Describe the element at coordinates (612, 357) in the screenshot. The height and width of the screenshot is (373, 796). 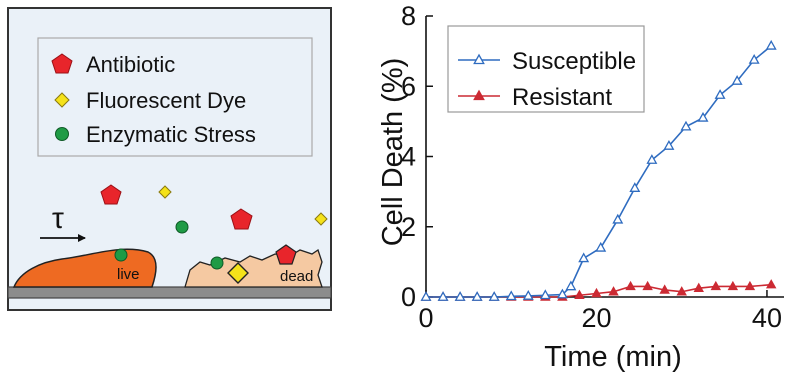
I see `x-axis-title: Time (min)` at that location.